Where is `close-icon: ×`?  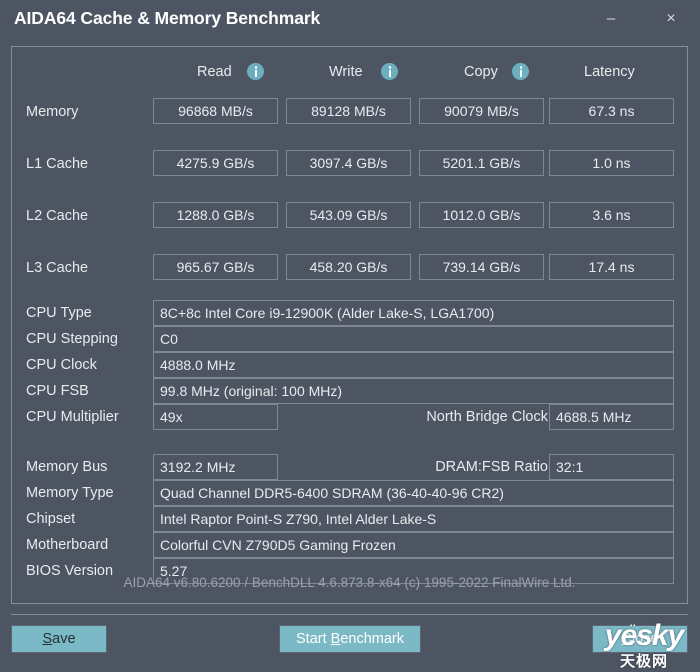
close-icon: × is located at coordinates (671, 18).